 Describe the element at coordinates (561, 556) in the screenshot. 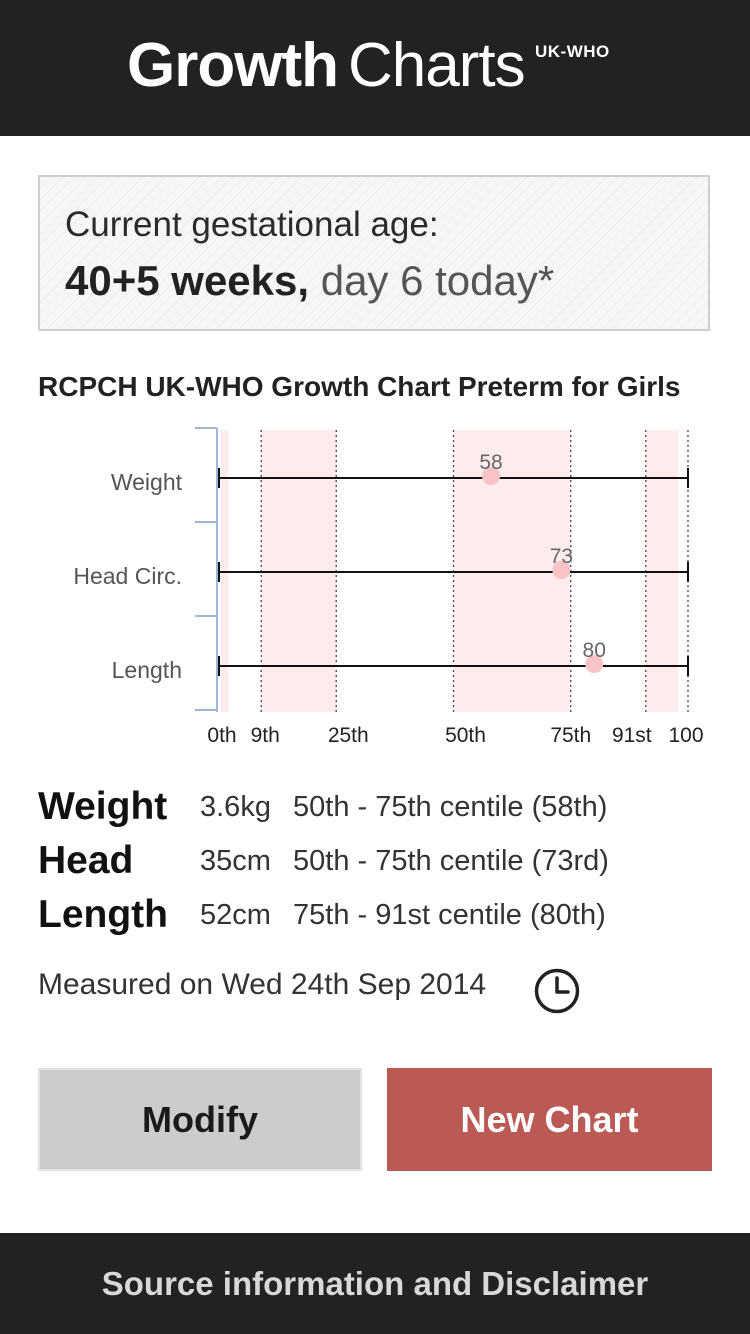

I see `data-label: 73` at that location.